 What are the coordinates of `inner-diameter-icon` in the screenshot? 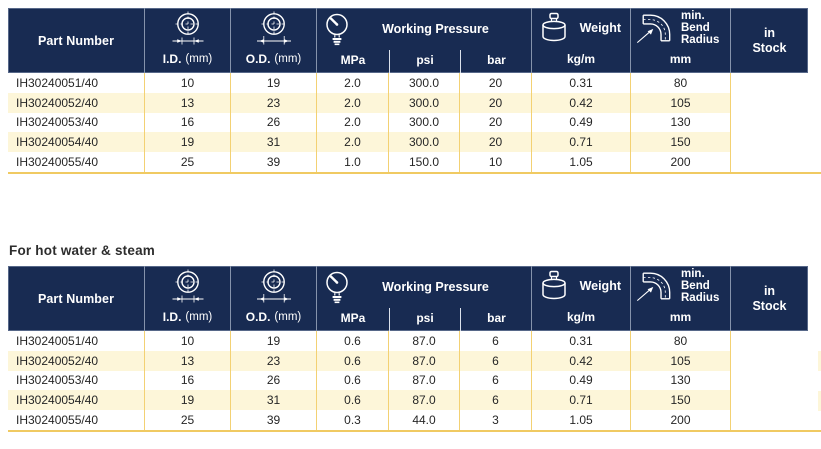 It's located at (187, 27).